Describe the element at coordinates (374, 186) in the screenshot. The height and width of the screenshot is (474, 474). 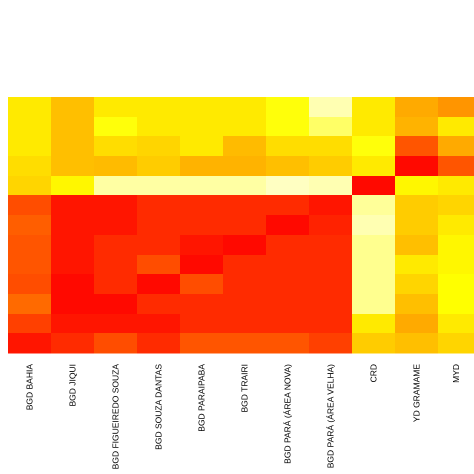
I see `heatmap-cell-r5-c9` at that location.